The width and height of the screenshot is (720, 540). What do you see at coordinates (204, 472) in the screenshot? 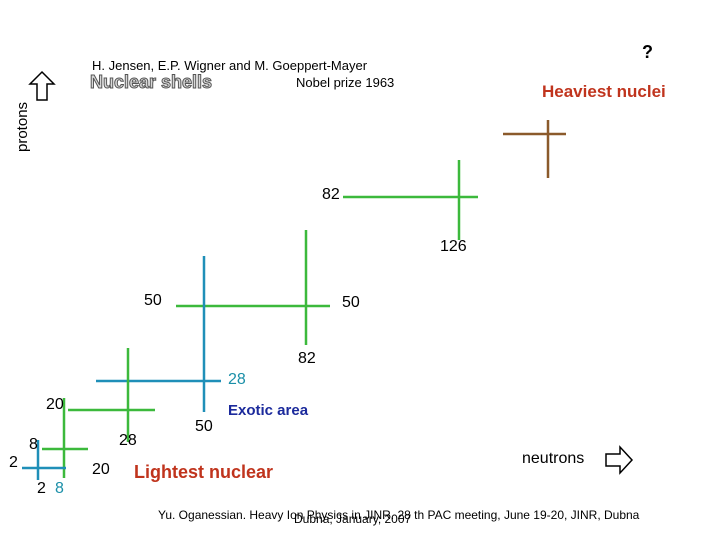
I see `lightest-nuclear-label: Lightest nuclear` at bounding box center [204, 472].